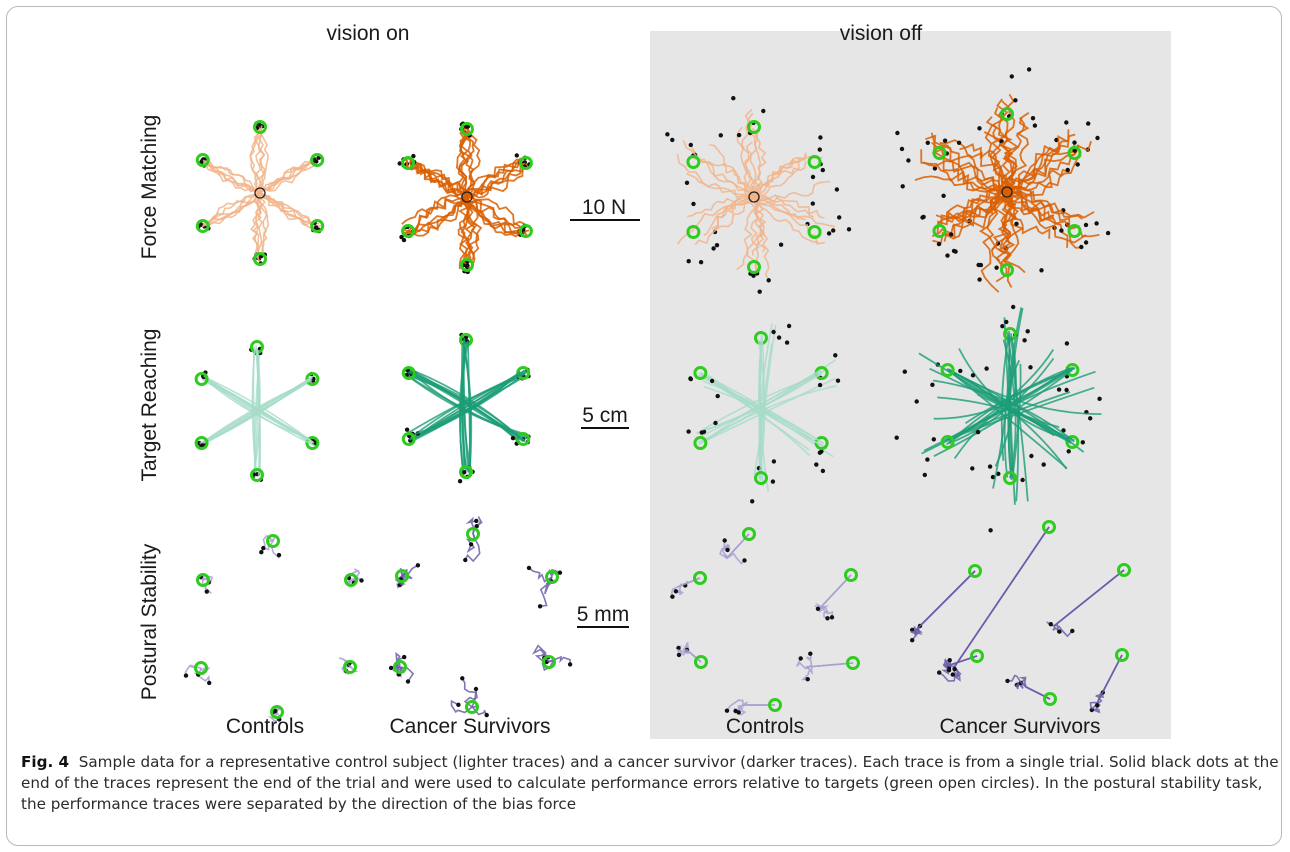  I want to click on header-vision-on: vision on, so click(368, 33).